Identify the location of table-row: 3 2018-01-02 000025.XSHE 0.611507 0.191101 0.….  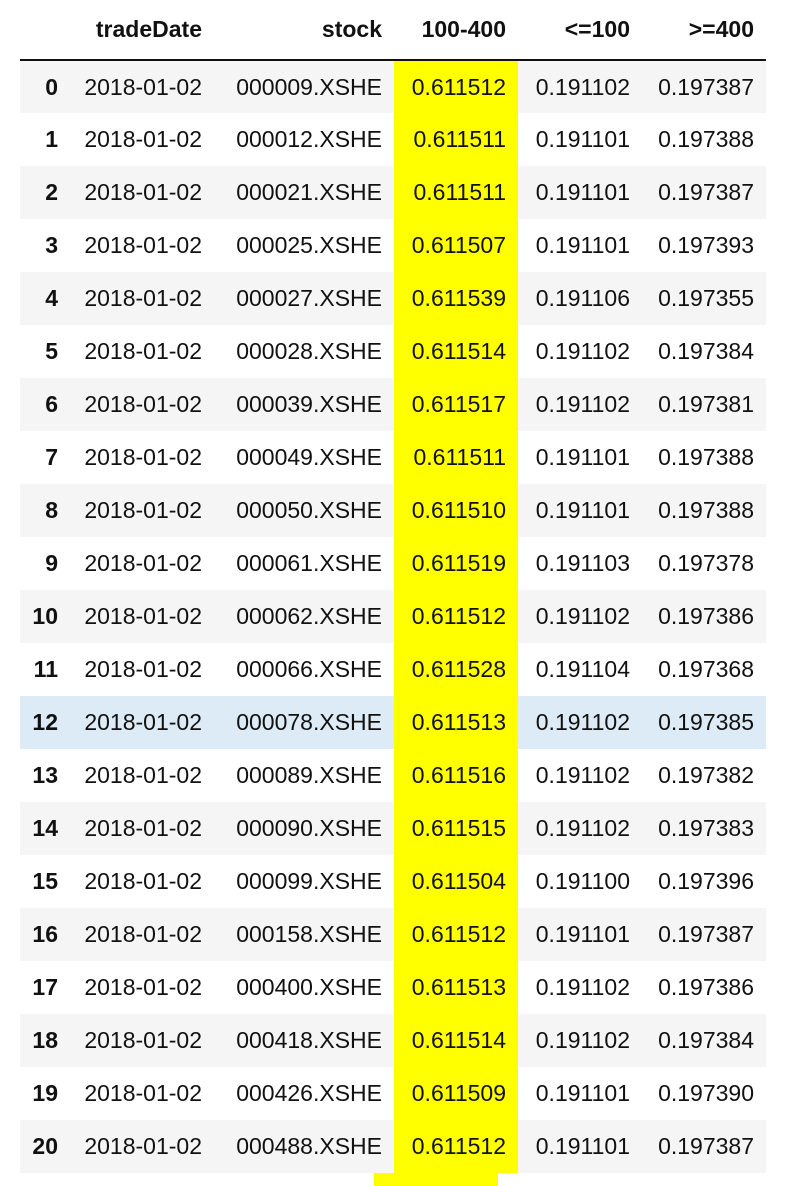
(393, 245).